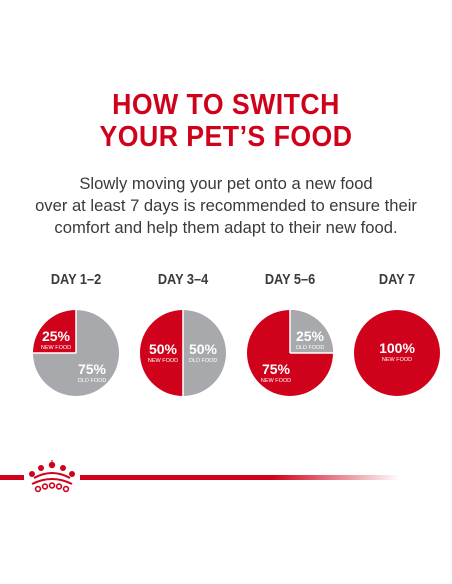 The height and width of the screenshot is (584, 452). I want to click on pie-day-7: 100% NEW FOOD, so click(397, 353).